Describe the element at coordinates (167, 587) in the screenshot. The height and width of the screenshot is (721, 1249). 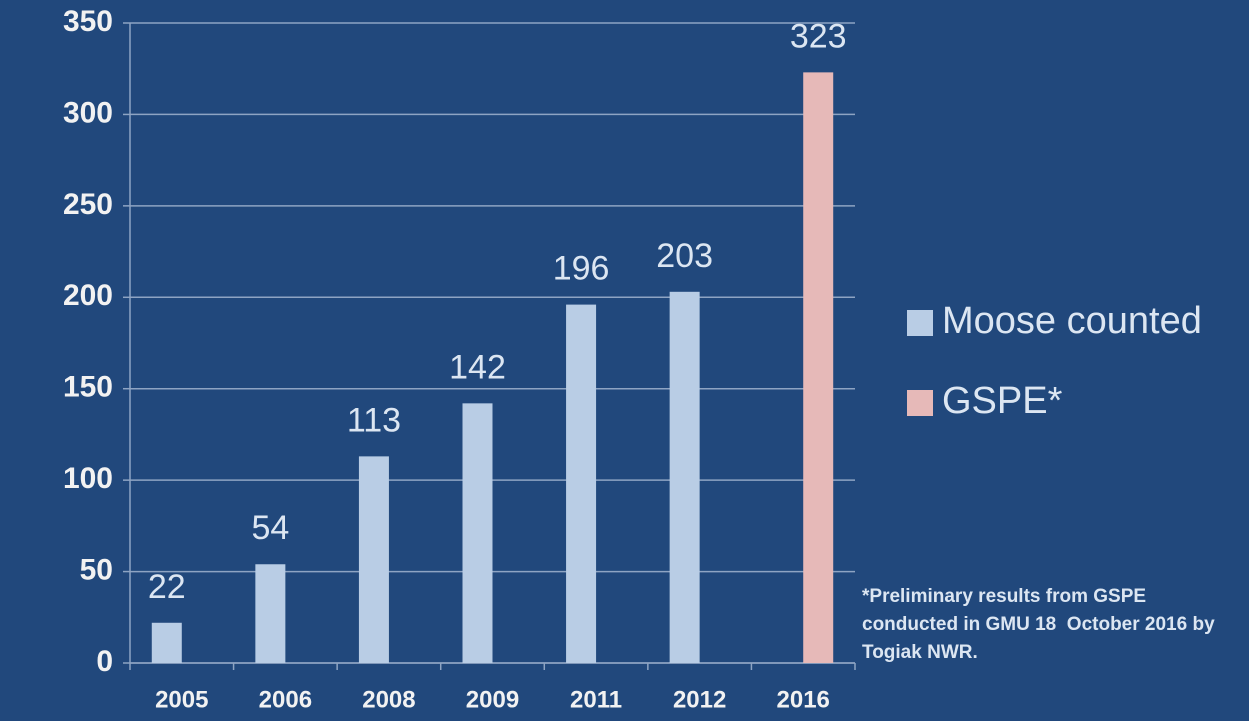
I see `value-label: 22` at that location.